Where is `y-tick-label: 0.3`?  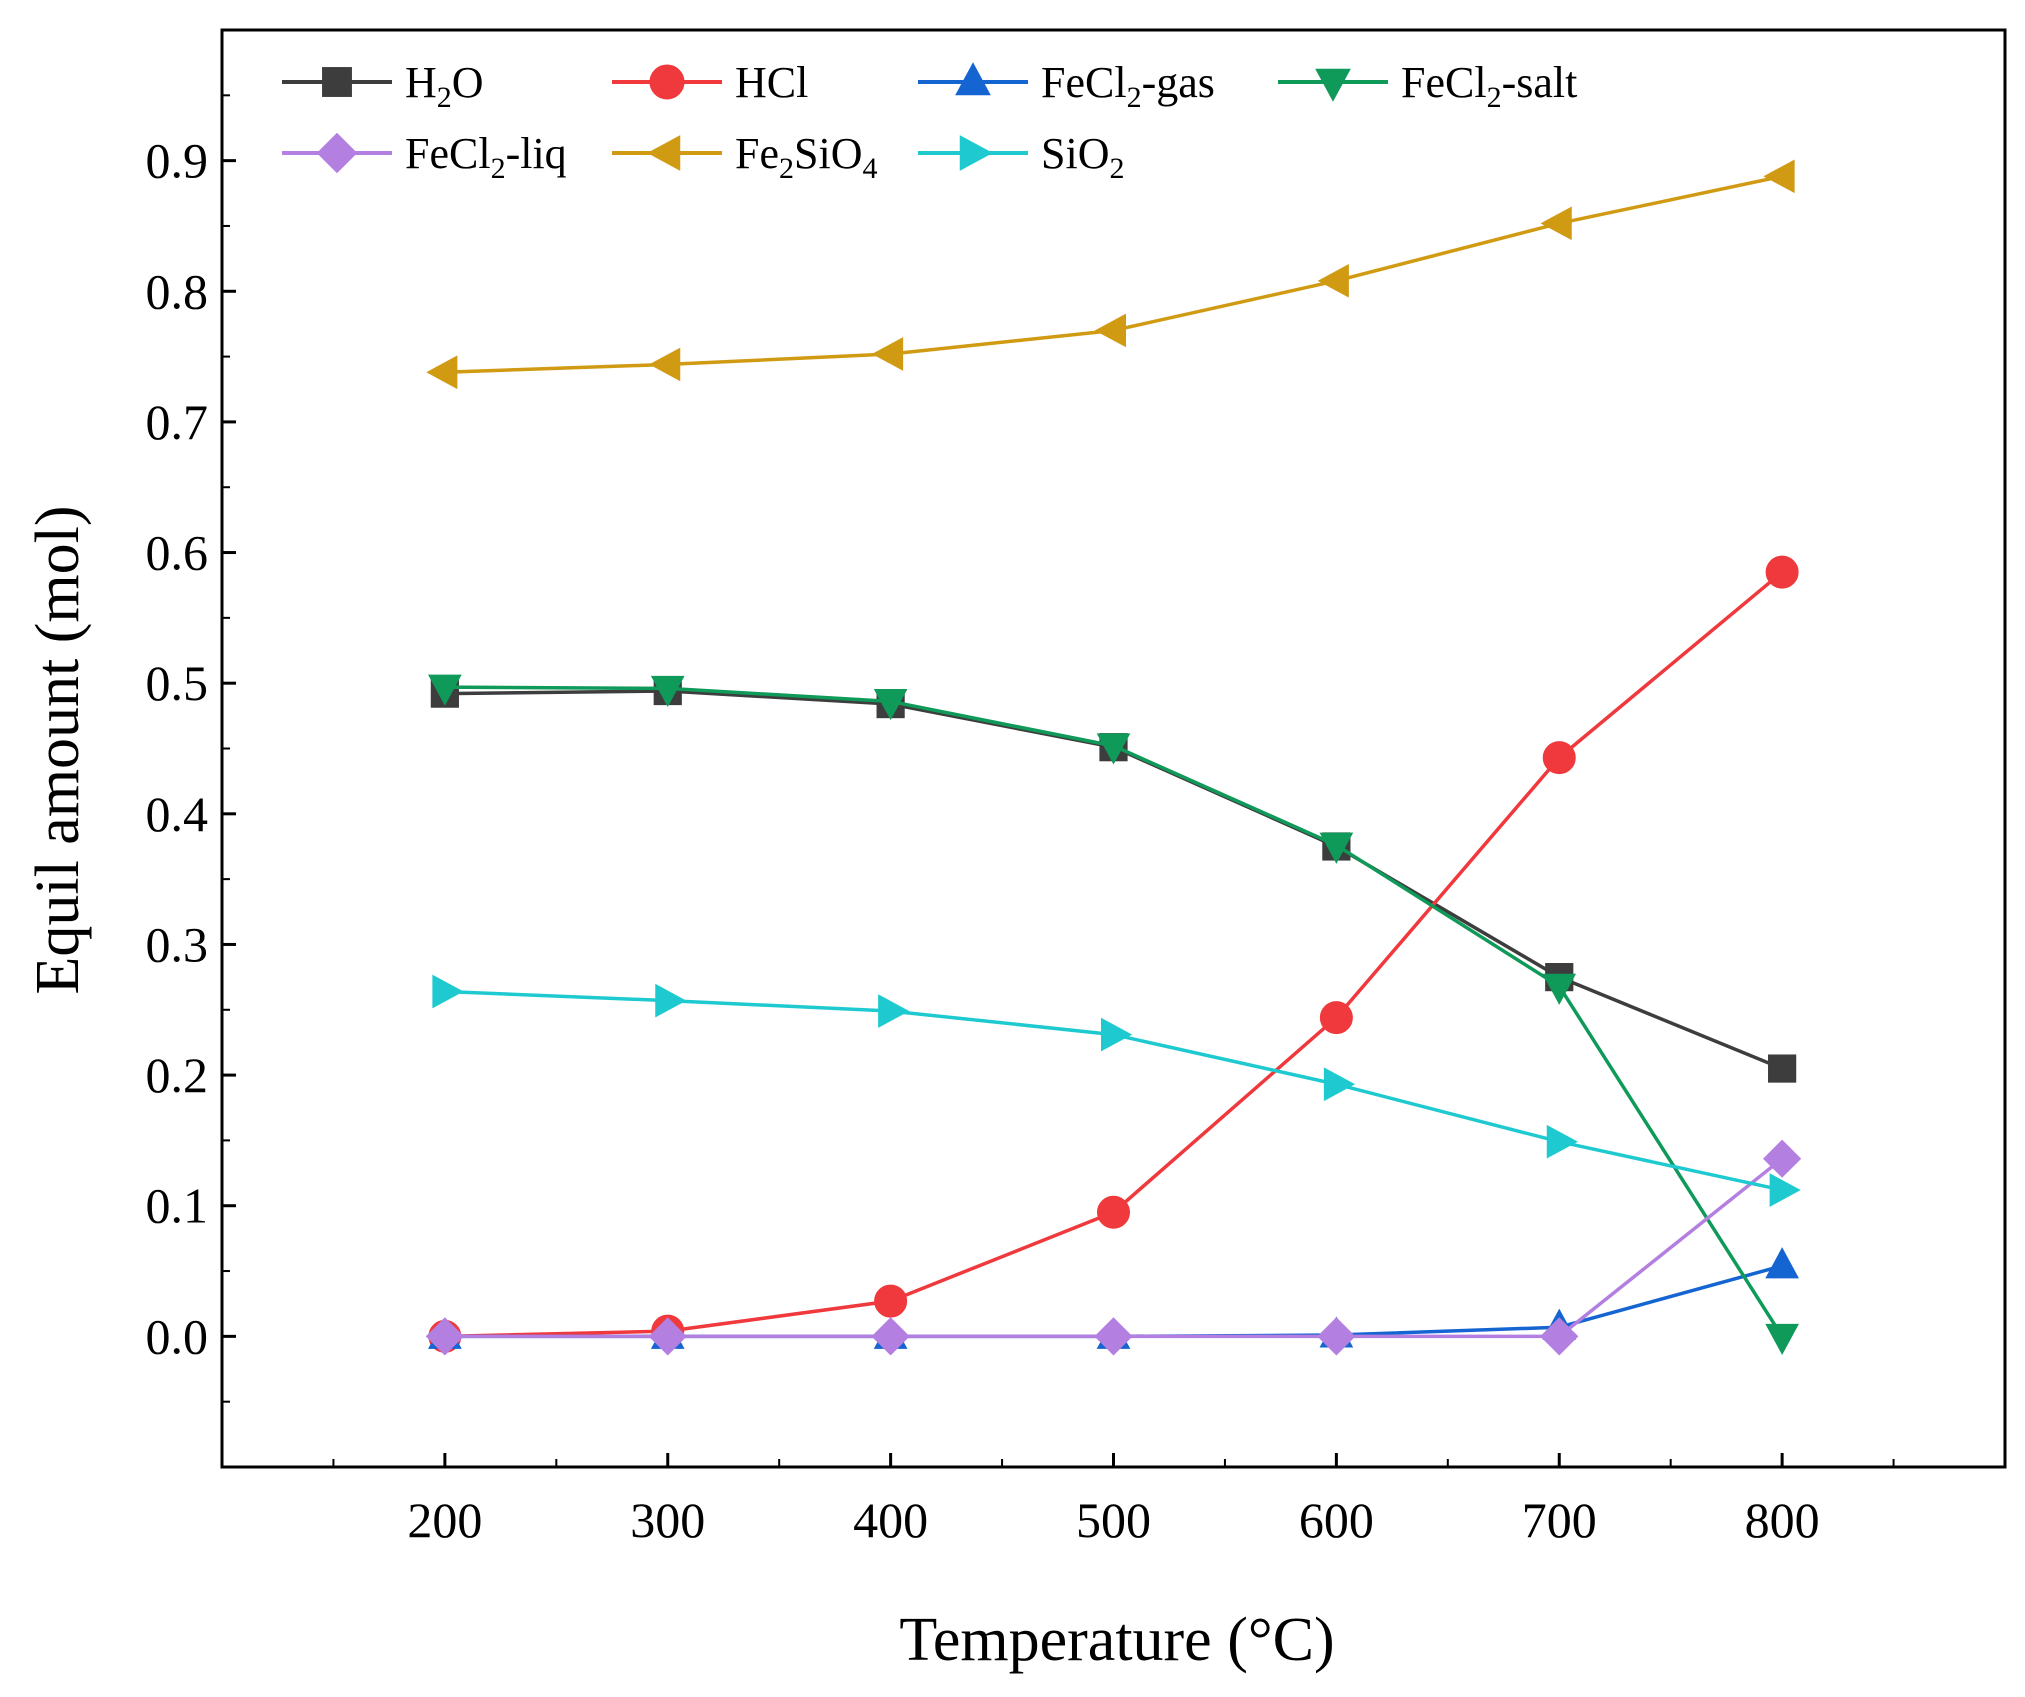
y-tick-label: 0.3 is located at coordinates (177, 944).